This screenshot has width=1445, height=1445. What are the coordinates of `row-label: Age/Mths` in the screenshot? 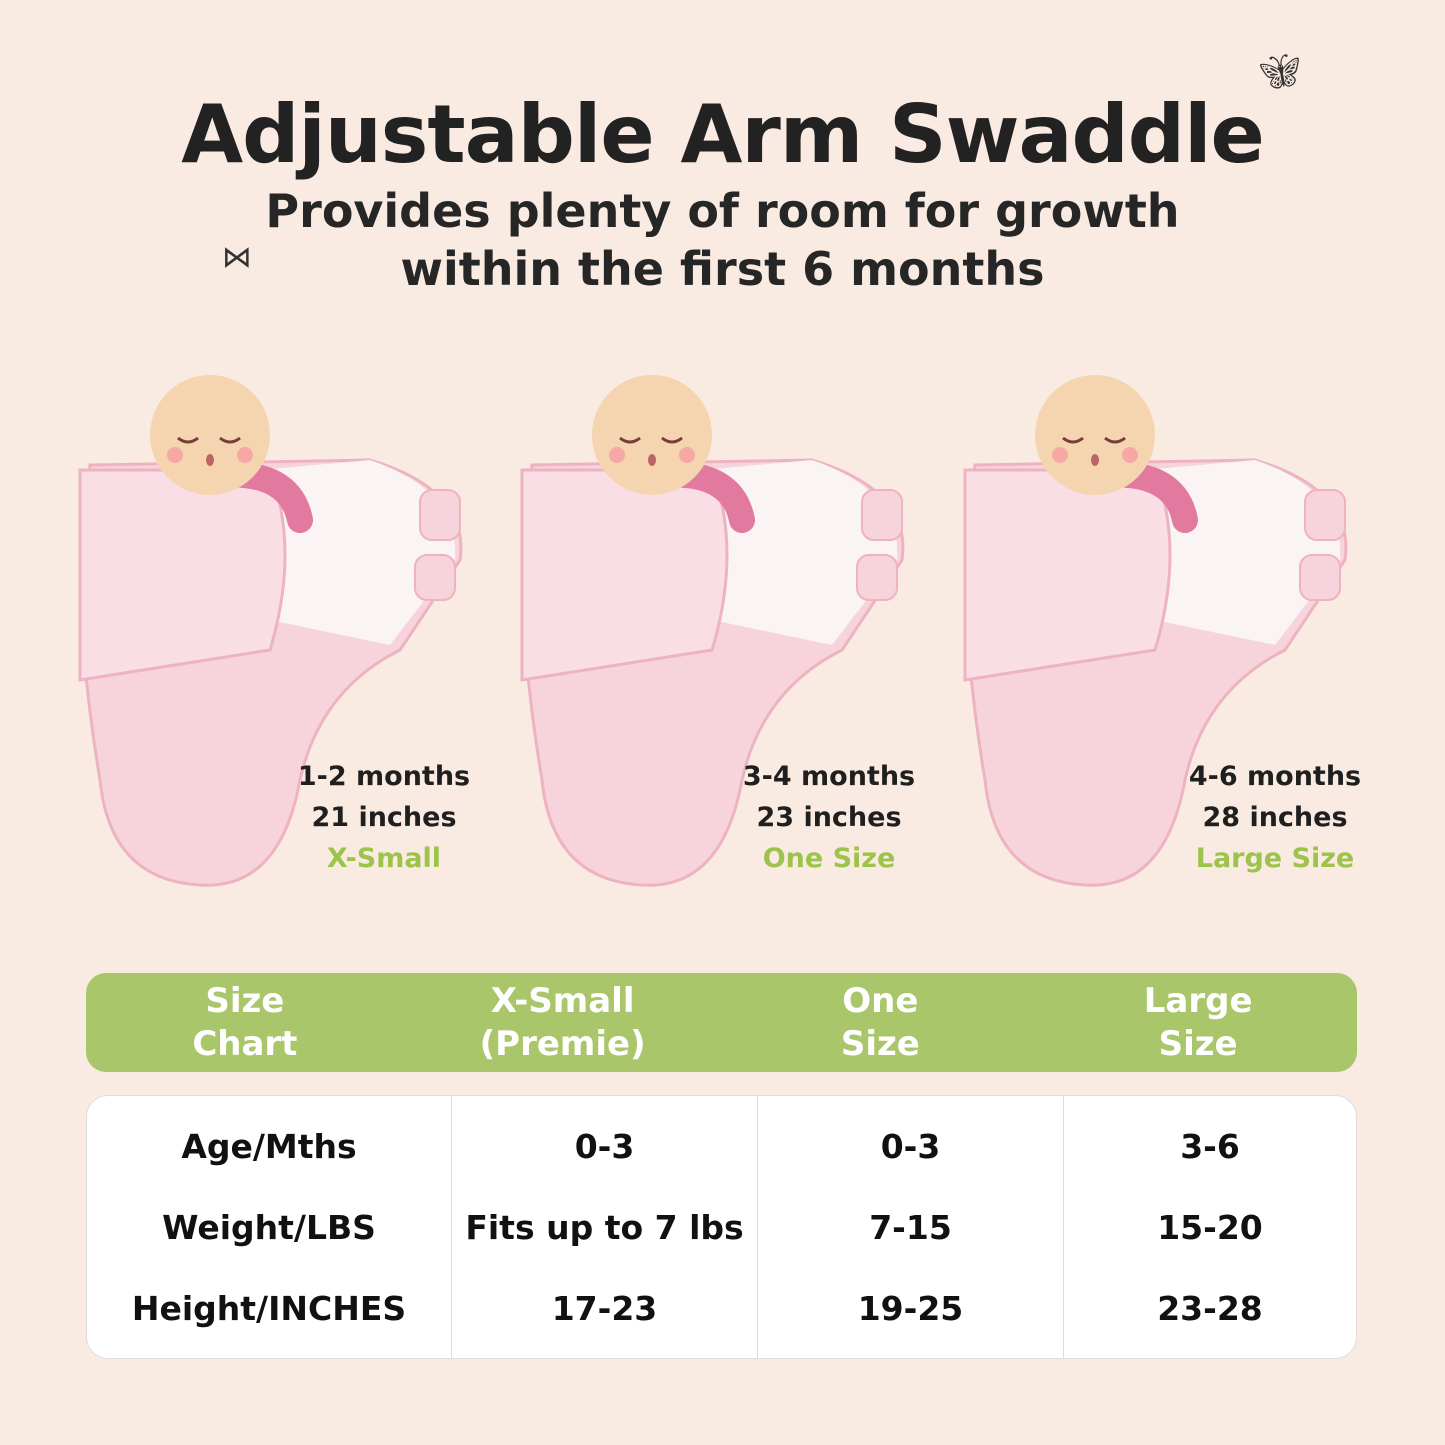 It's located at (269, 1146).